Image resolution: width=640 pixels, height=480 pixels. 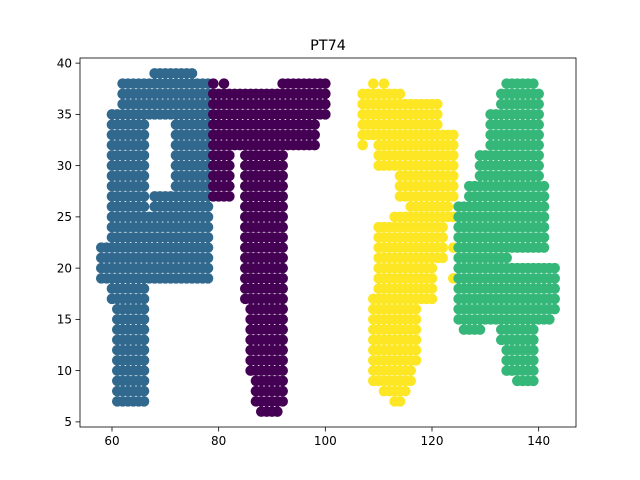 I want to click on y-tick-label: 25, so click(x=64, y=217).